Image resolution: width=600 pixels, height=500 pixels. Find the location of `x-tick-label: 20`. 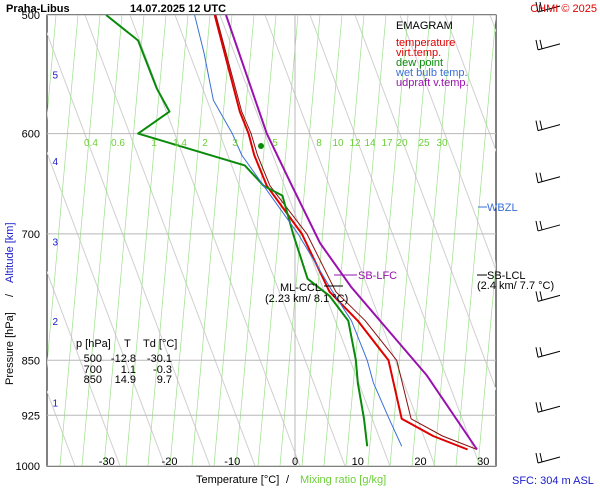

x-tick-label: 20 is located at coordinates (420, 462).